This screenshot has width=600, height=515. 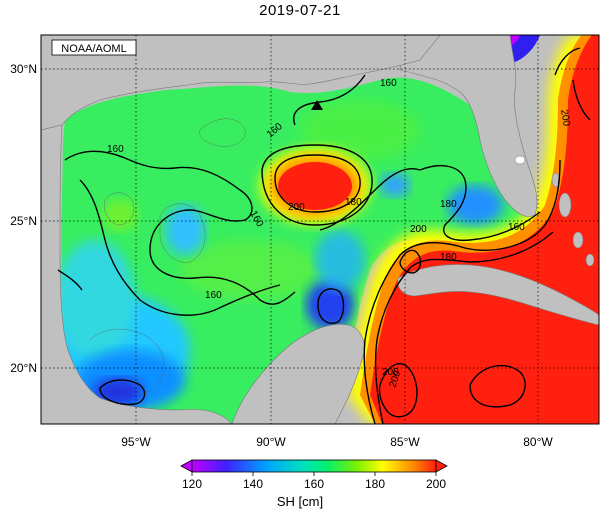 What do you see at coordinates (314, 466) in the screenshot?
I see `colorbar-bar` at bounding box center [314, 466].